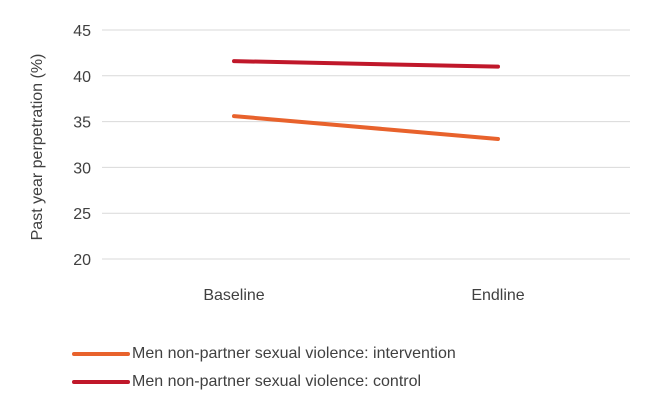 Image resolution: width=671 pixels, height=397 pixels. What do you see at coordinates (366, 100) in the screenshot?
I see `series-lines` at bounding box center [366, 100].